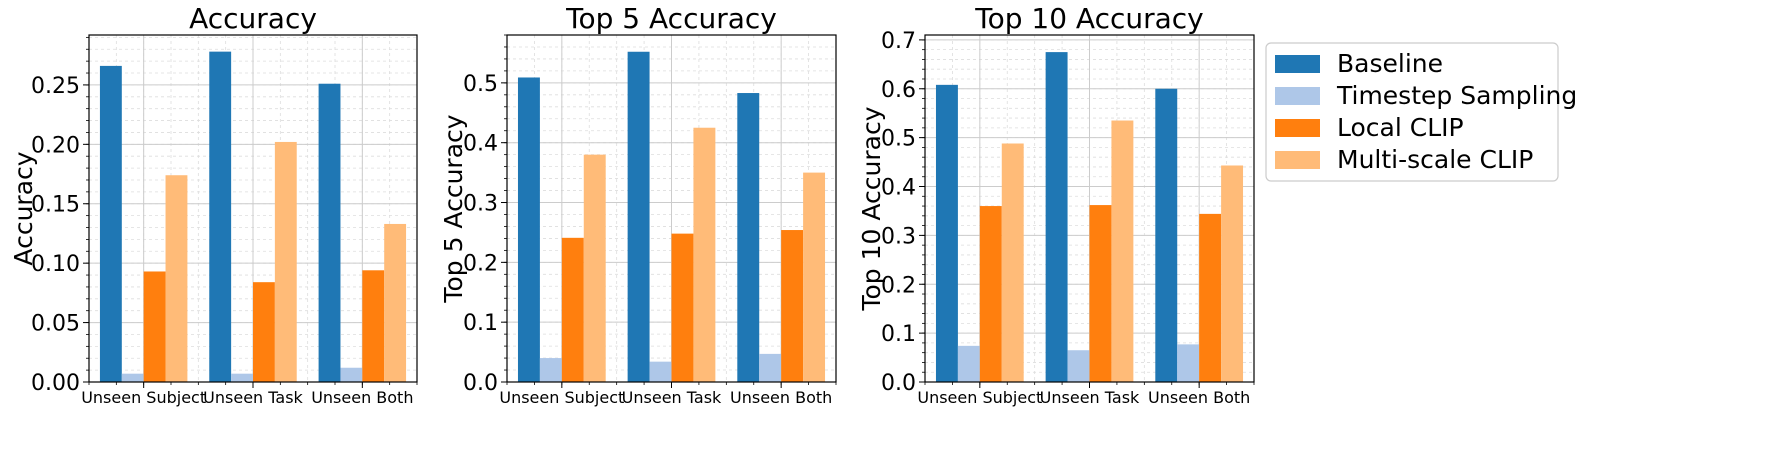 Image resolution: width=1766 pixels, height=469 pixels. Describe the element at coordinates (1456, 95) in the screenshot. I see `legend-label: Timestep Sampling` at that location.